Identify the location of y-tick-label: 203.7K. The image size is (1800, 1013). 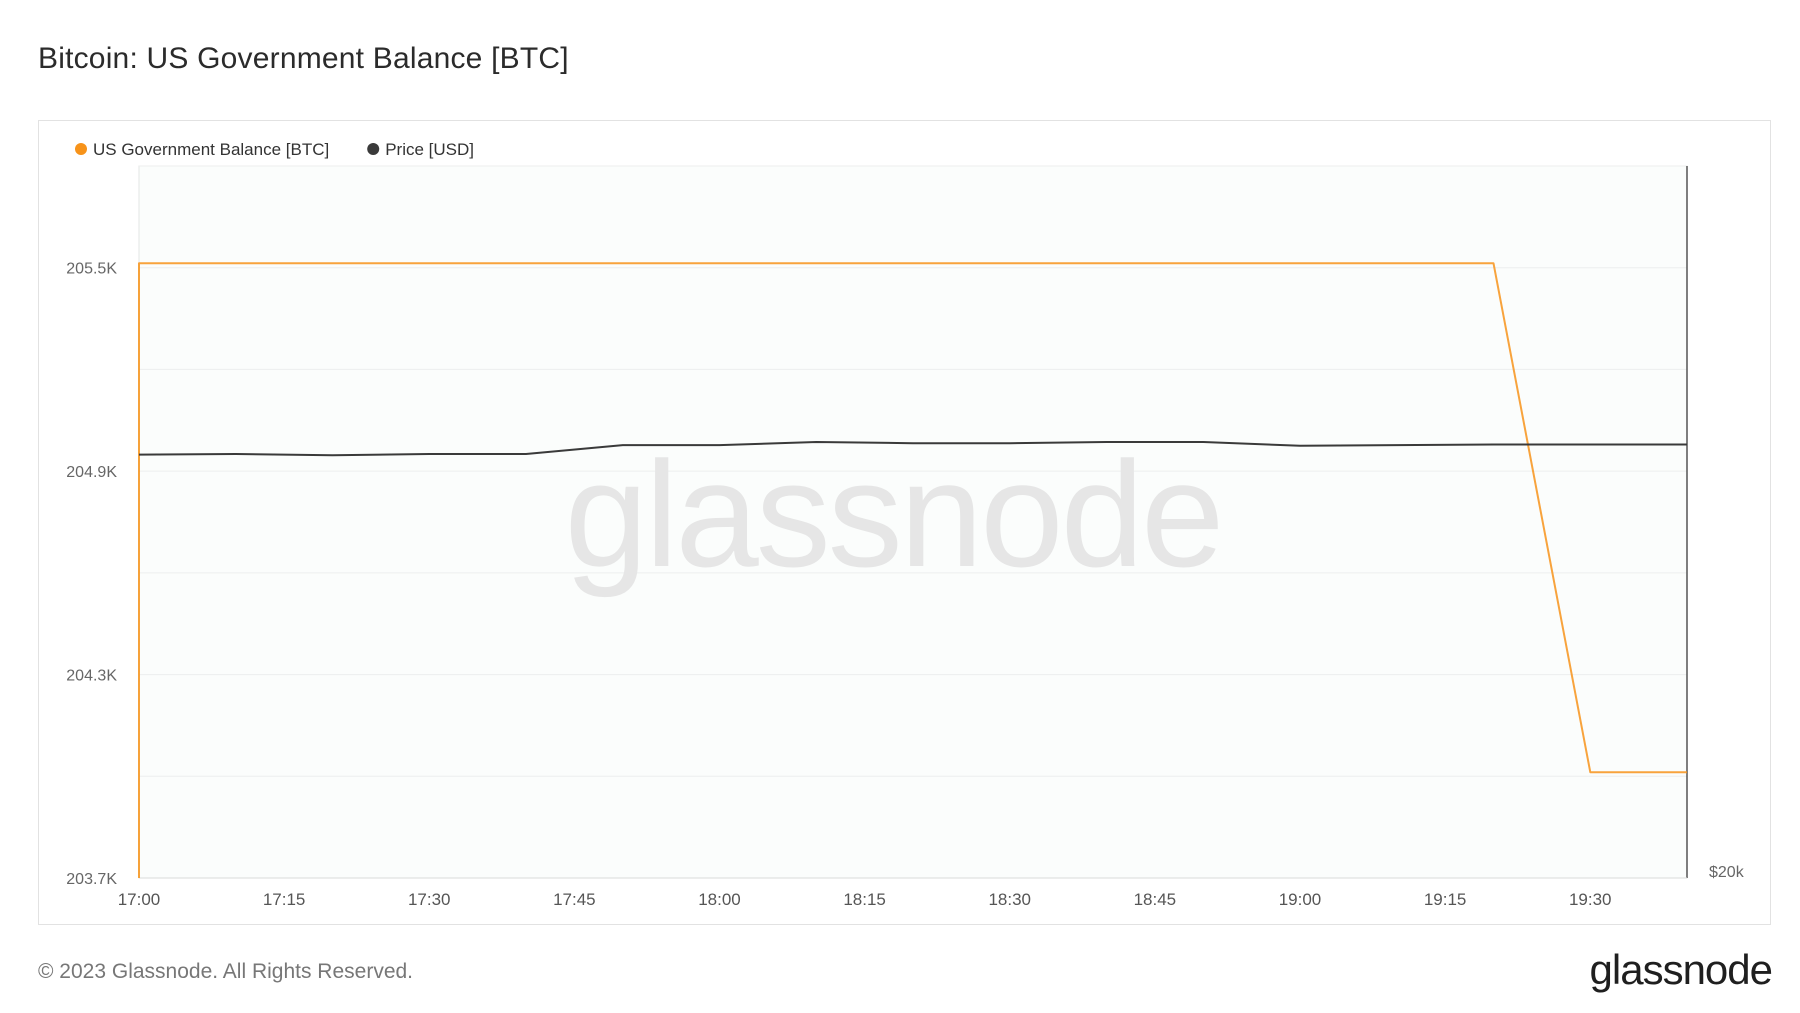
(91, 879).